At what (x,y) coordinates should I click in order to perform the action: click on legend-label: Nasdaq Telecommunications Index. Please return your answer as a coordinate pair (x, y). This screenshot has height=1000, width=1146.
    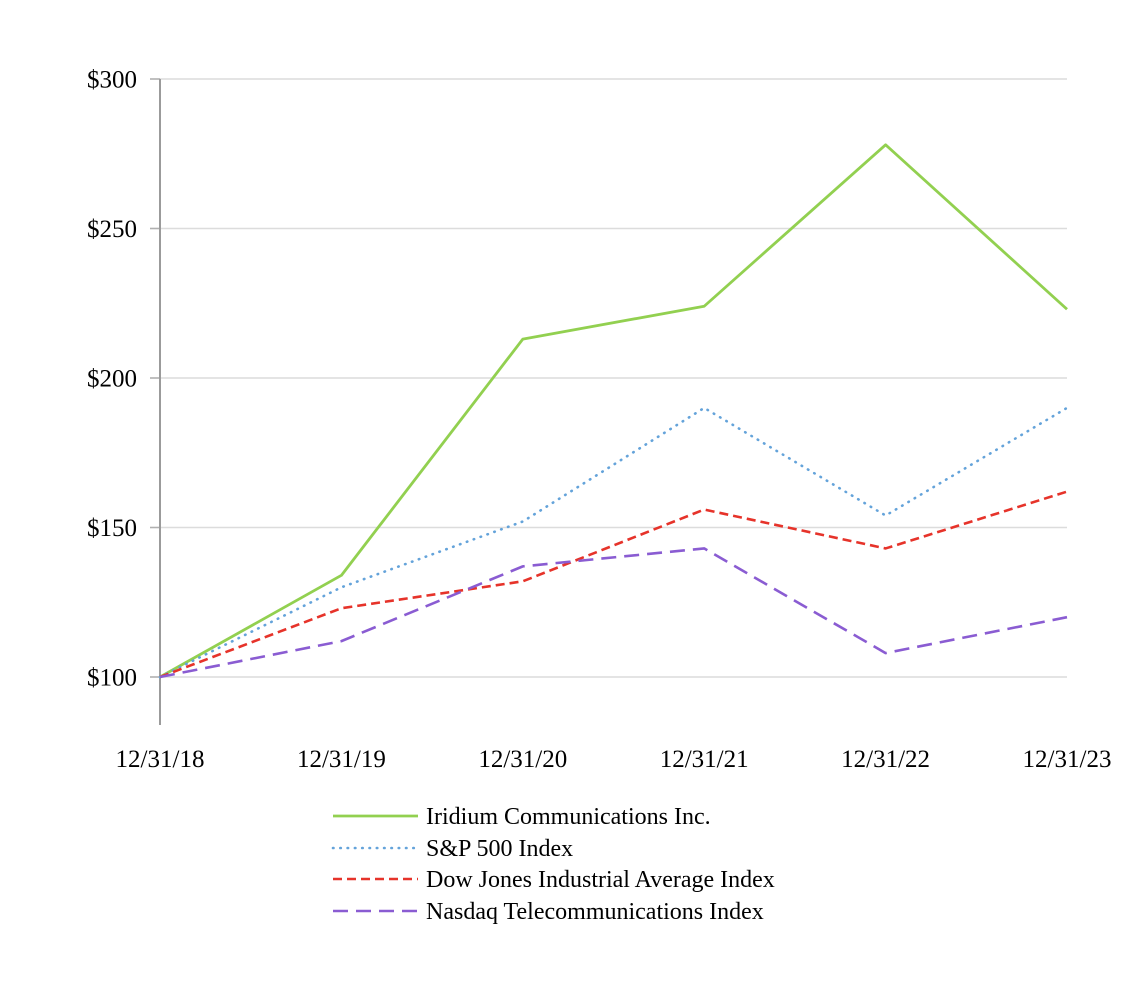
    Looking at the image, I should click on (595, 912).